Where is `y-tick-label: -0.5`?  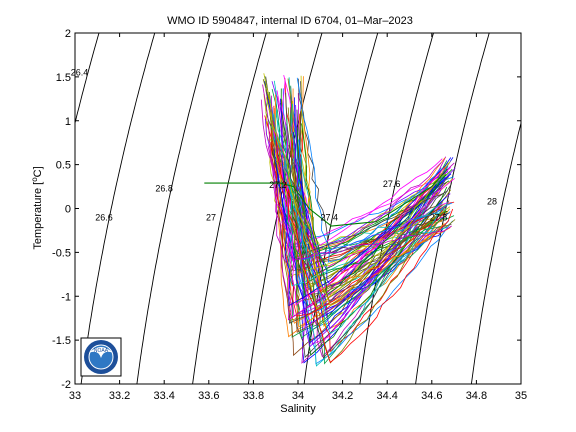
y-tick-label: -0.5 is located at coordinates (61, 253).